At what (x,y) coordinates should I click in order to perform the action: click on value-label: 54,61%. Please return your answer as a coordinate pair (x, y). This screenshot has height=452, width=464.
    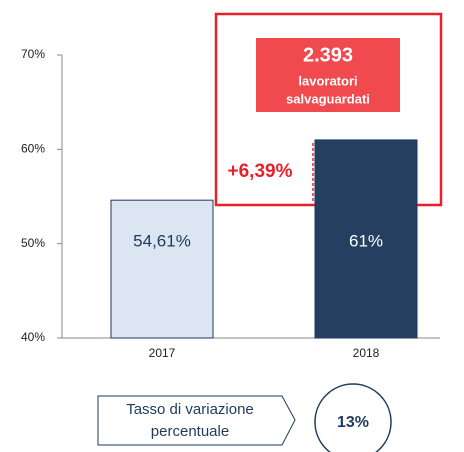
    Looking at the image, I should click on (162, 240).